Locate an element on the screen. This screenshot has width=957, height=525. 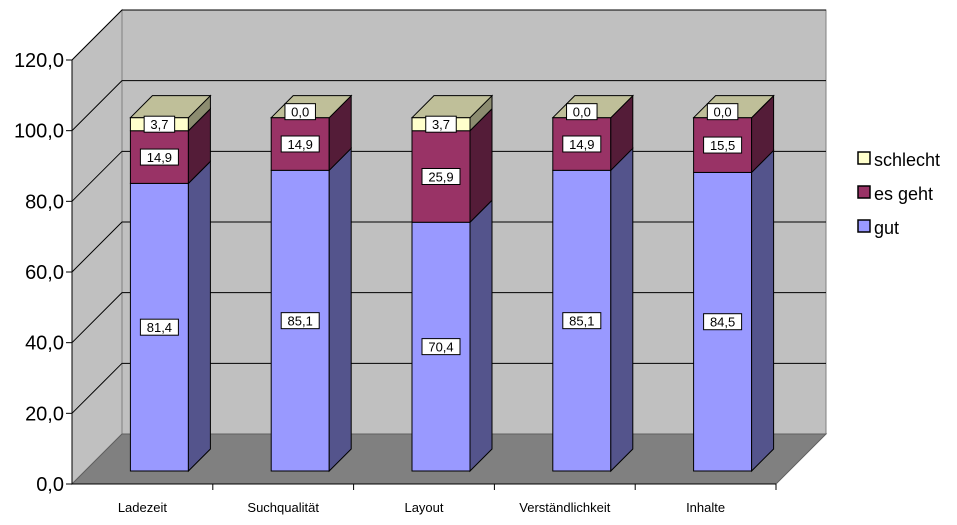
data-label: 70,4 is located at coordinates (441, 347).